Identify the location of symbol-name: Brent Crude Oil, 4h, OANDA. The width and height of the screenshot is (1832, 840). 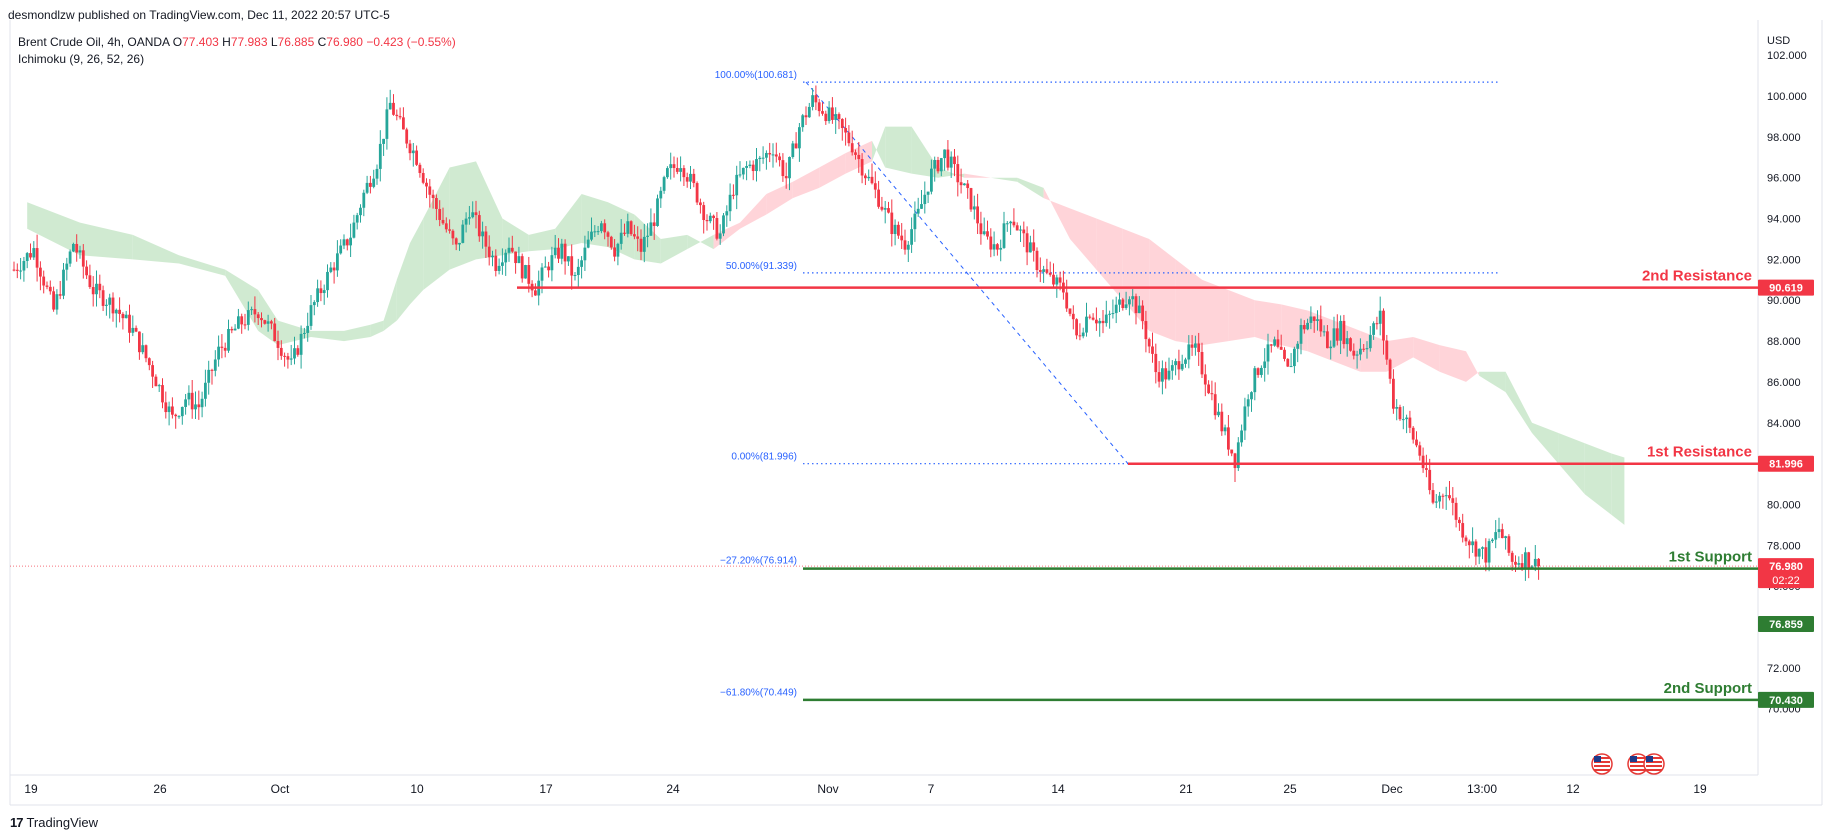
(94, 42).